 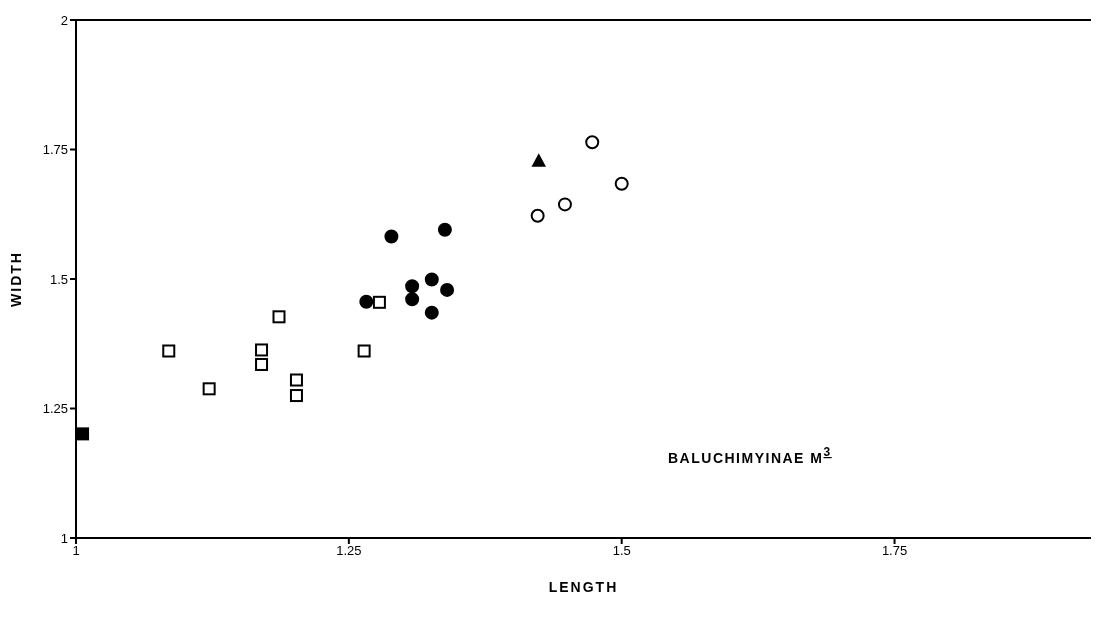 I want to click on x-tick-label: 1.5, so click(x=621, y=551).